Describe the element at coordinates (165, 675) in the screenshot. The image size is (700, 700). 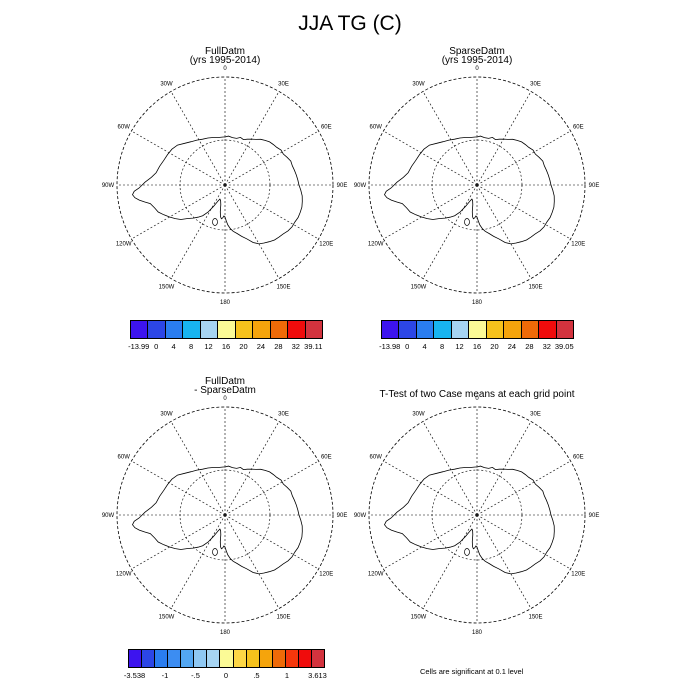
I see `colorbar-tick-label: -1` at that location.